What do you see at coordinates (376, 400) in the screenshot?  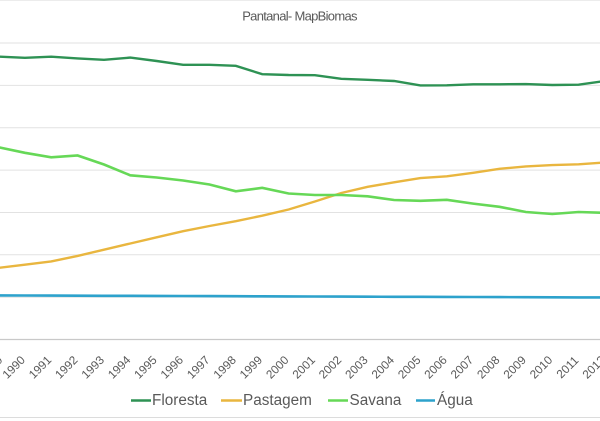 I see `svg-text: Savana` at bounding box center [376, 400].